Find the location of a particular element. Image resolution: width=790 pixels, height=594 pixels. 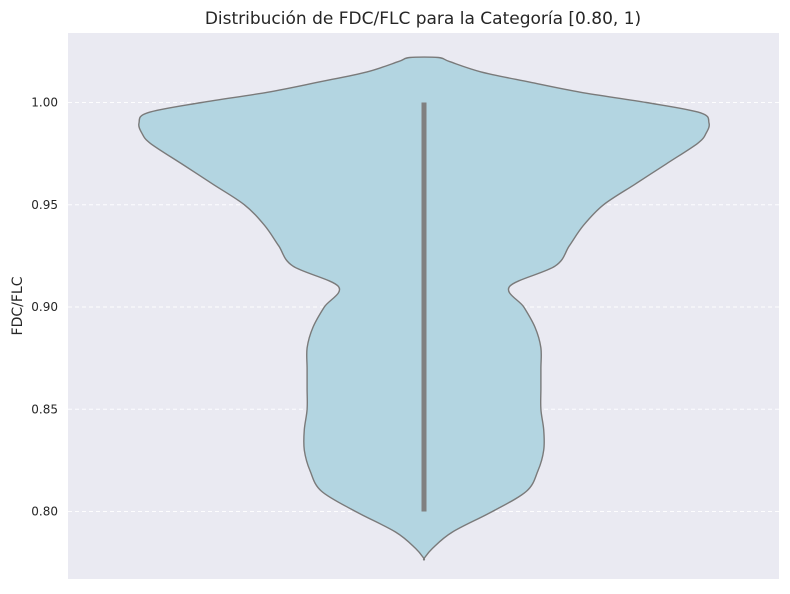

y-axis-label: FDC/FLC is located at coordinates (18, 305).